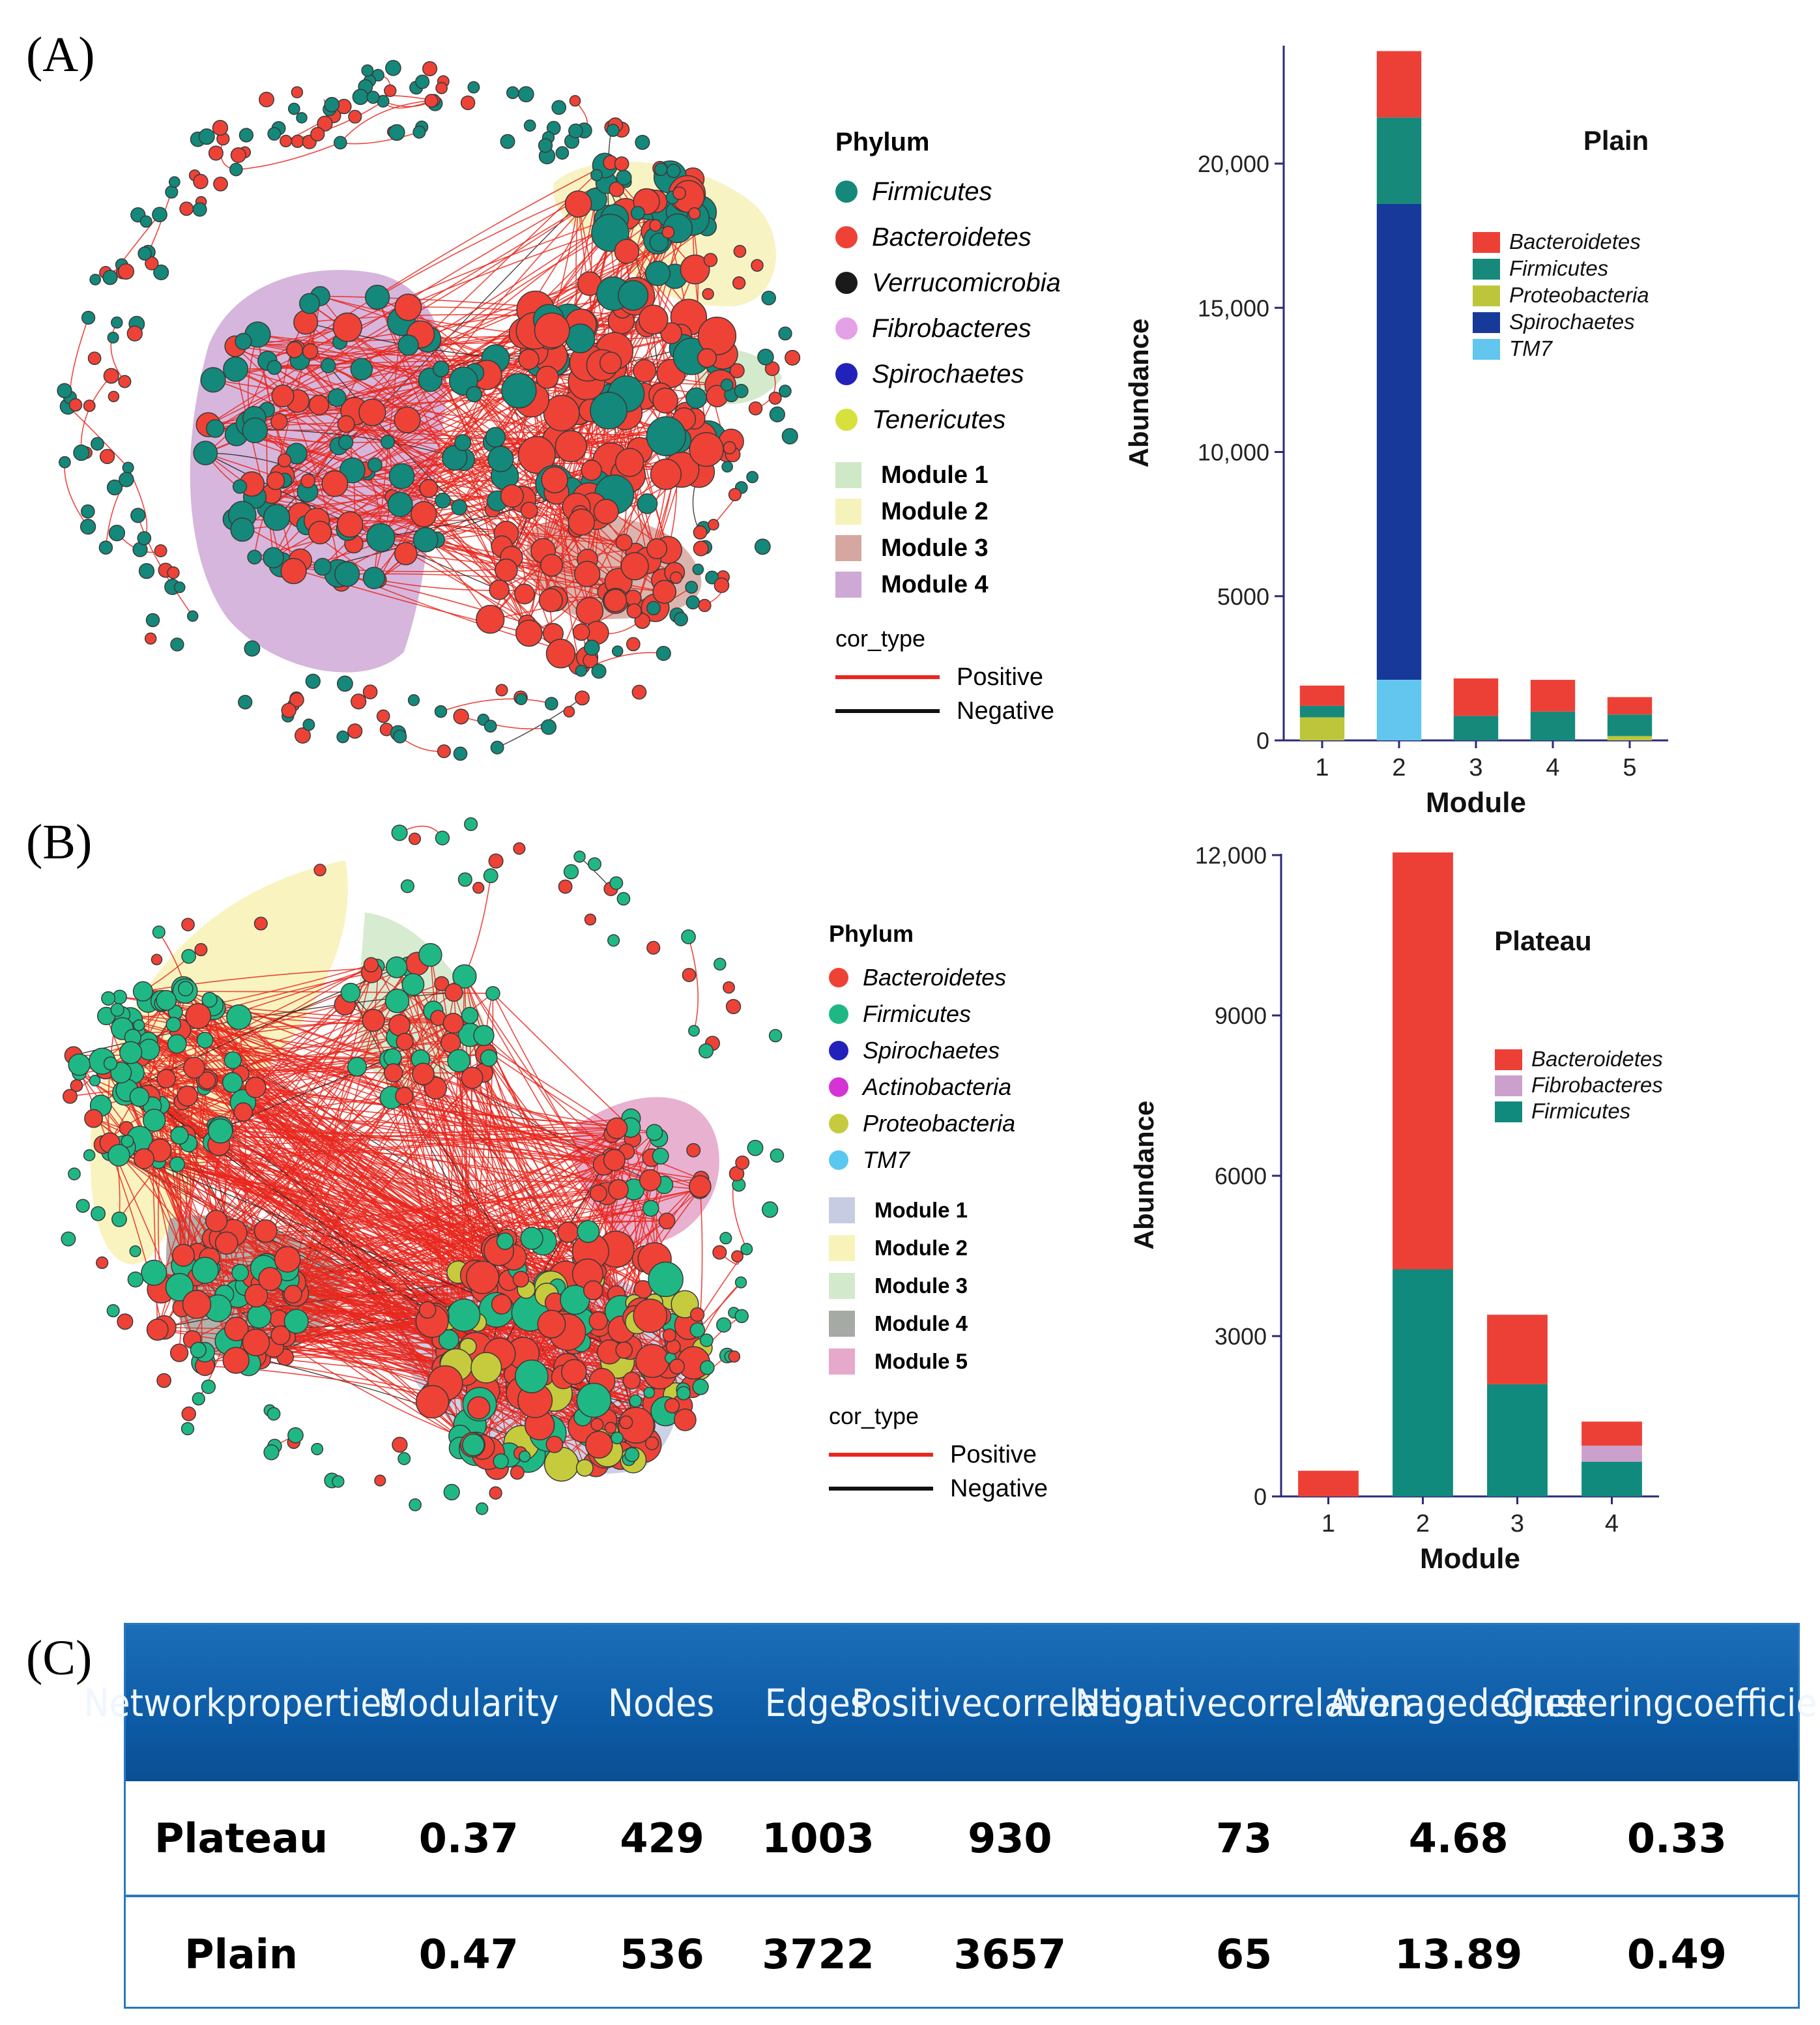  Describe the element at coordinates (1597, 1085) in the screenshot. I see `legend-label: Fibrobacteres` at that location.